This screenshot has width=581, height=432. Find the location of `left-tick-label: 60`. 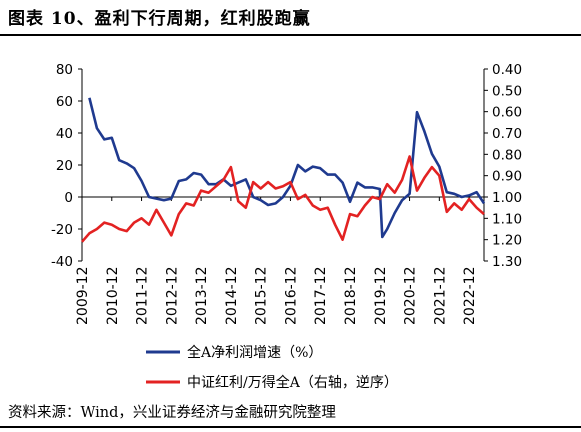

left-tick-label: 60 is located at coordinates (64, 102).